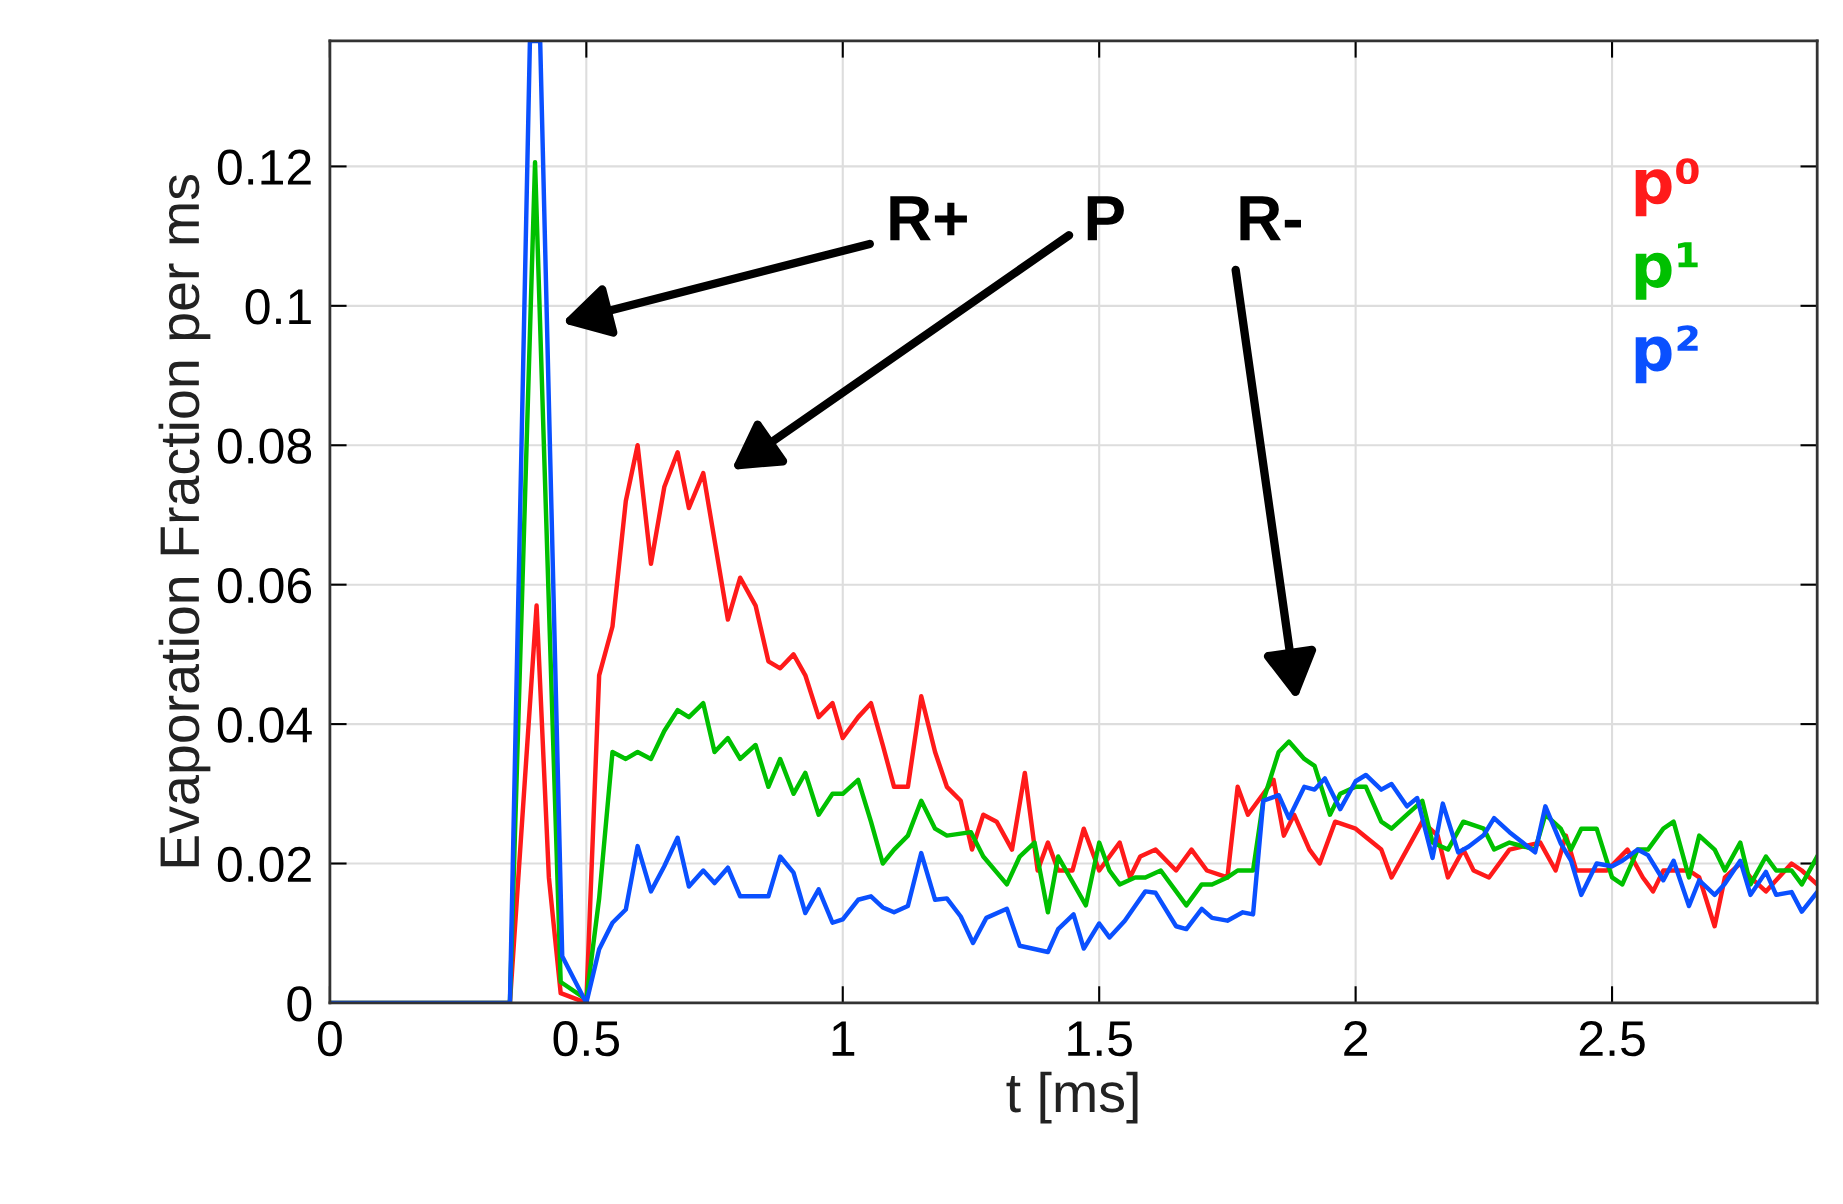 The width and height of the screenshot is (1843, 1204). Describe the element at coordinates (278, 307) in the screenshot. I see `y-tick-label: 0.1` at that location.